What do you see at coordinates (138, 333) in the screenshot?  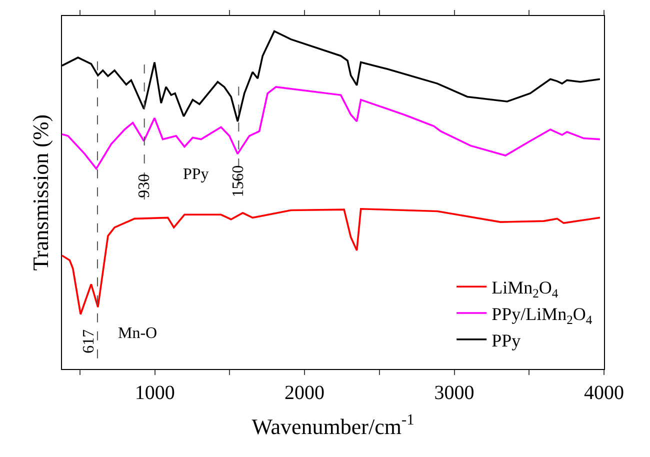 I see `annotation: Mn-O` at bounding box center [138, 333].